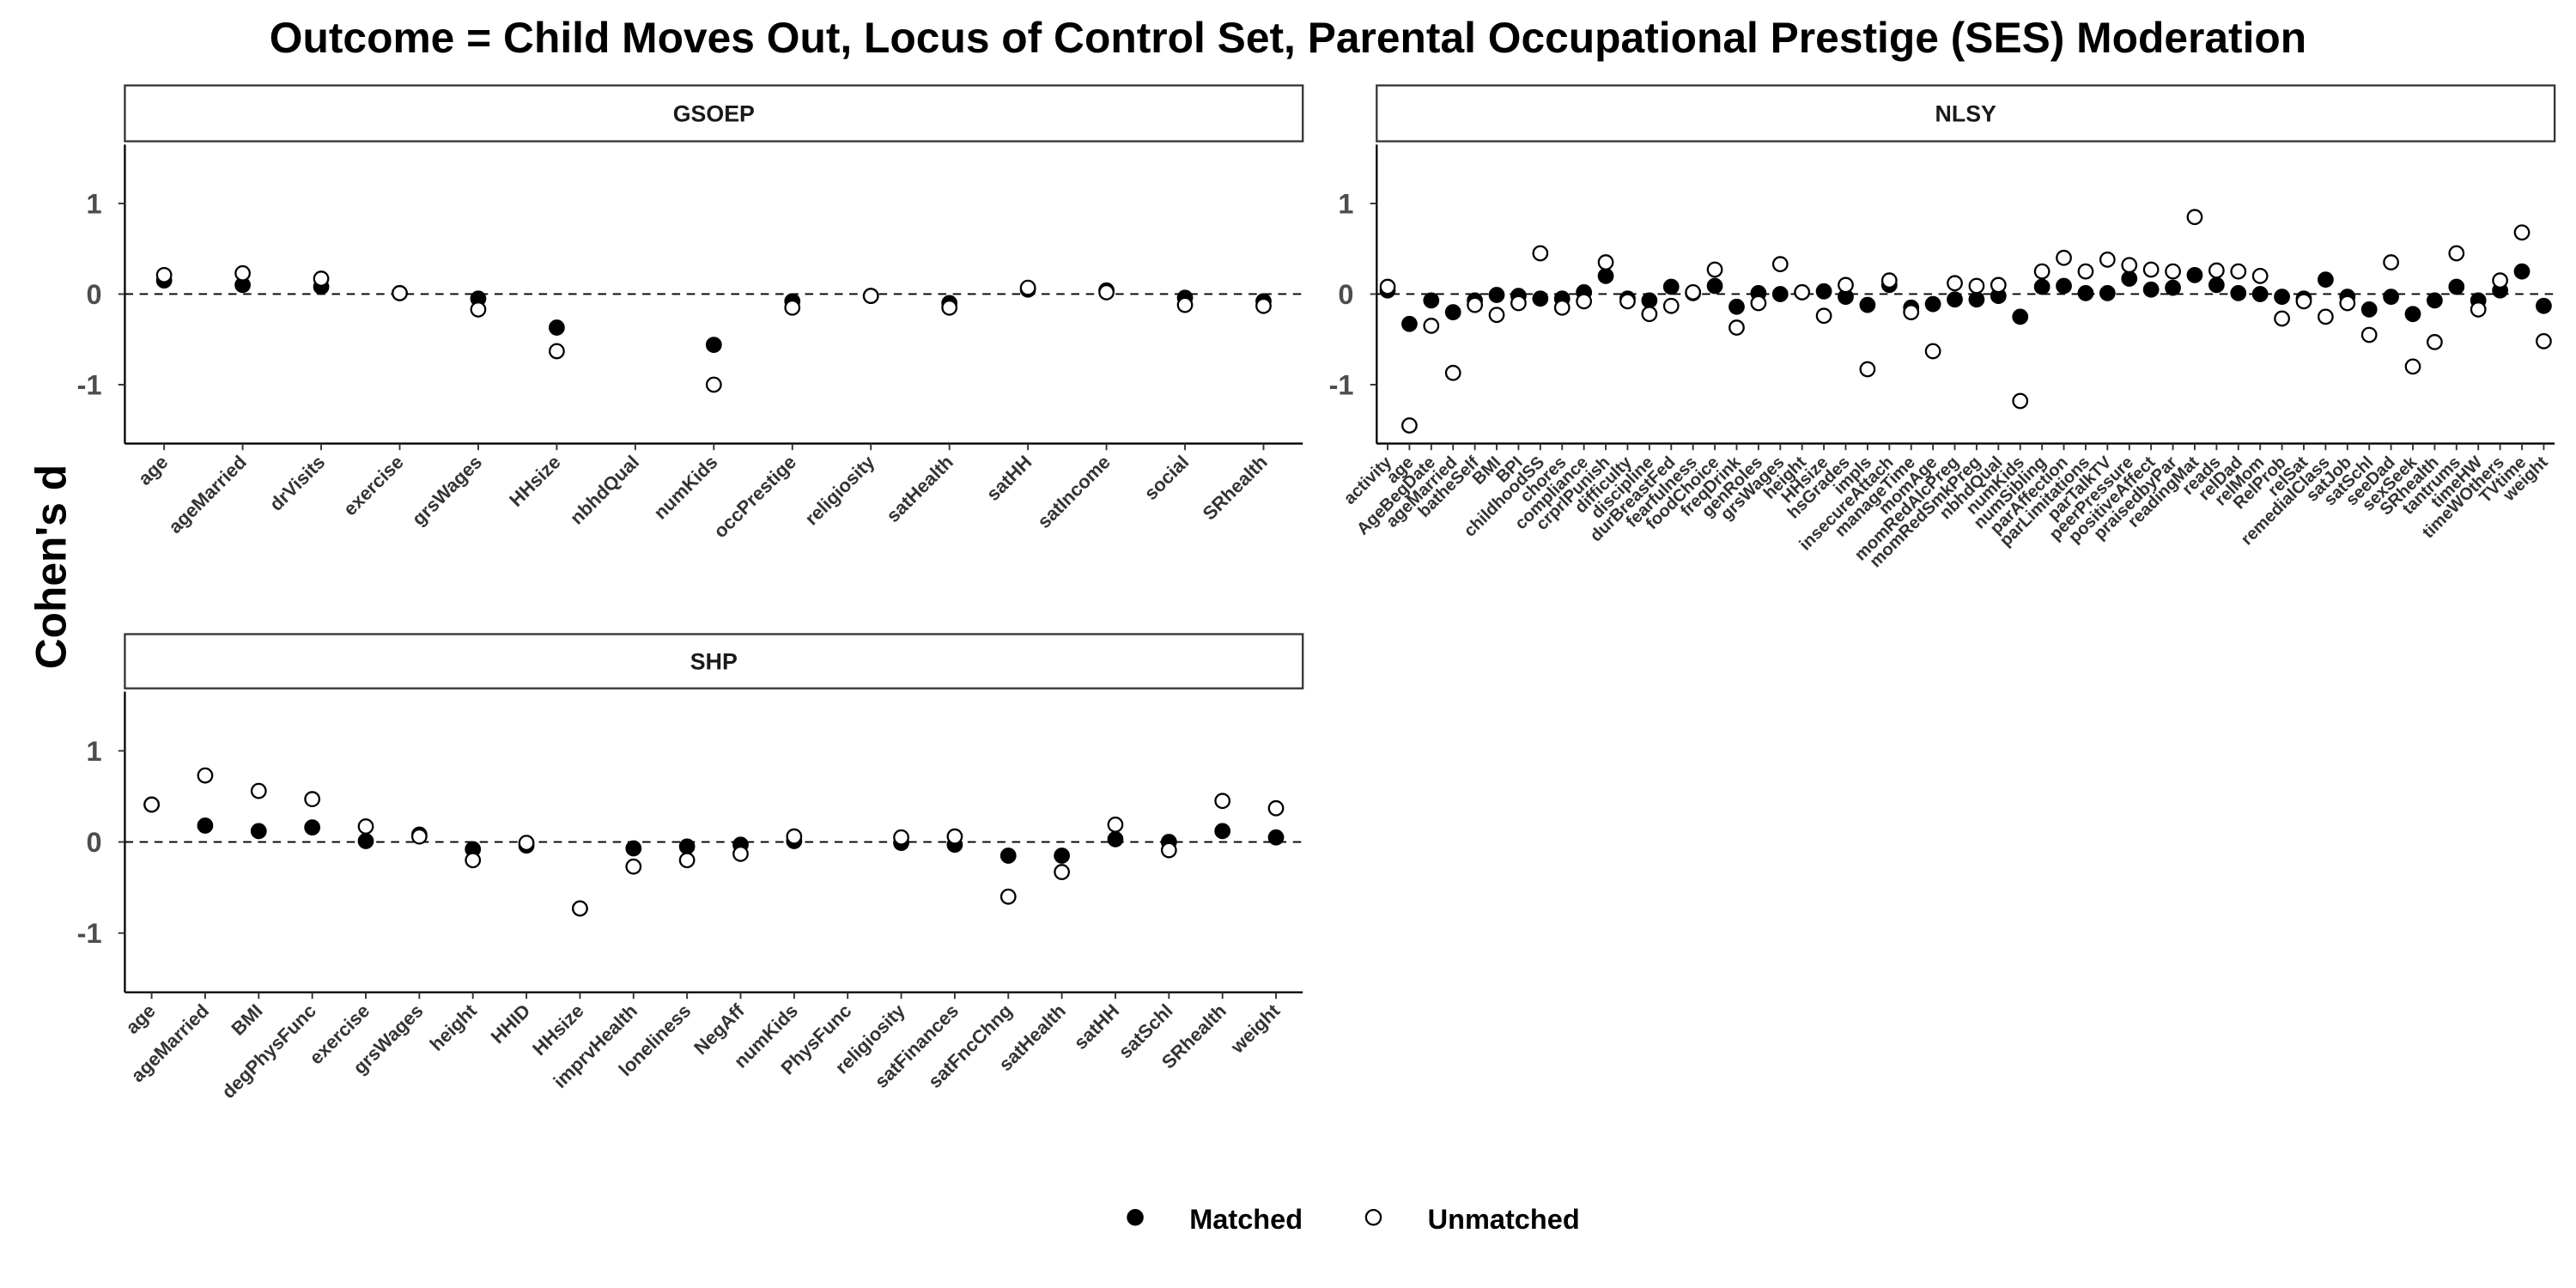  I want to click on legend-marker, so click(1135, 1217).